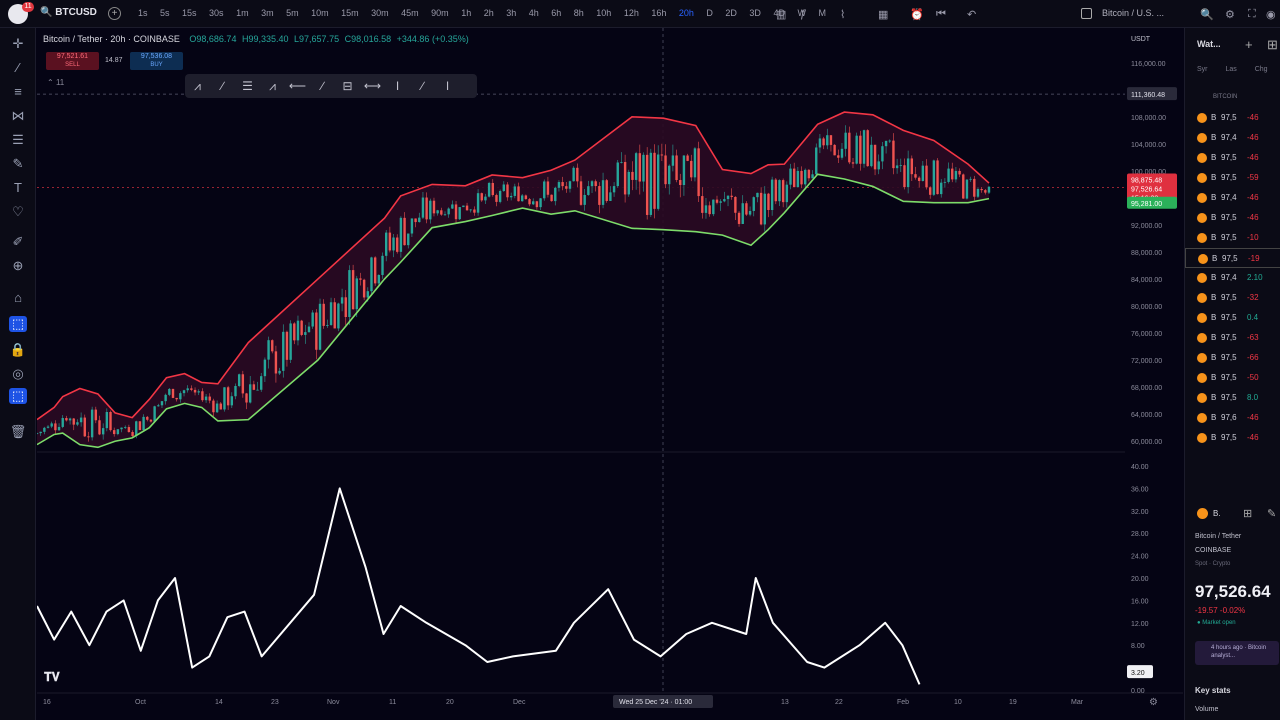  I want to click on interval-12h: 12h, so click(631, 13).